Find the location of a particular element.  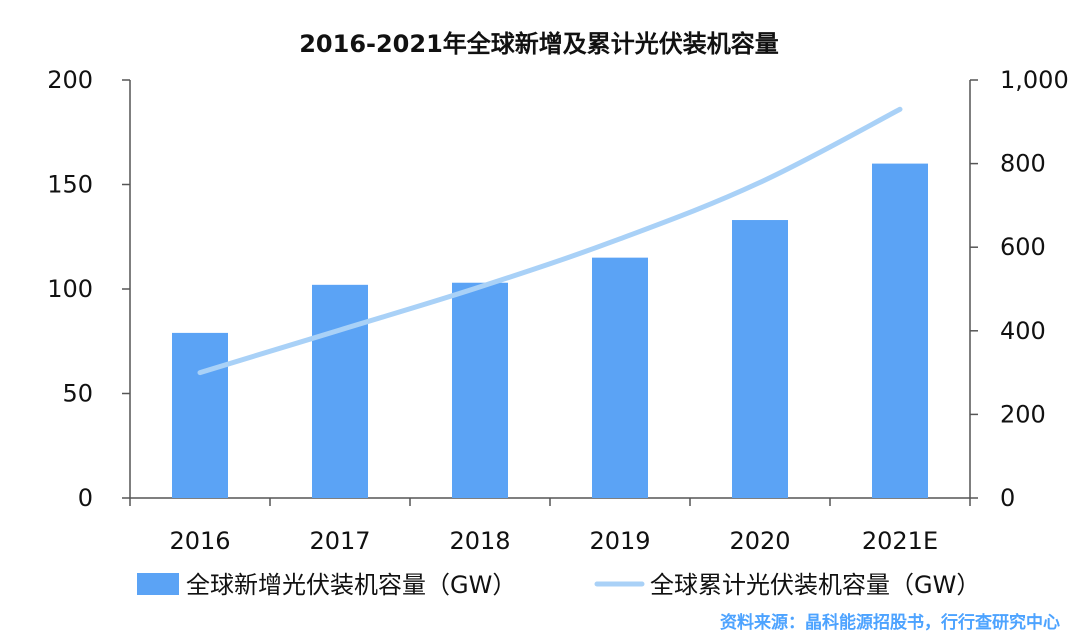

y-left-tick-label: 50 is located at coordinates (77, 394).